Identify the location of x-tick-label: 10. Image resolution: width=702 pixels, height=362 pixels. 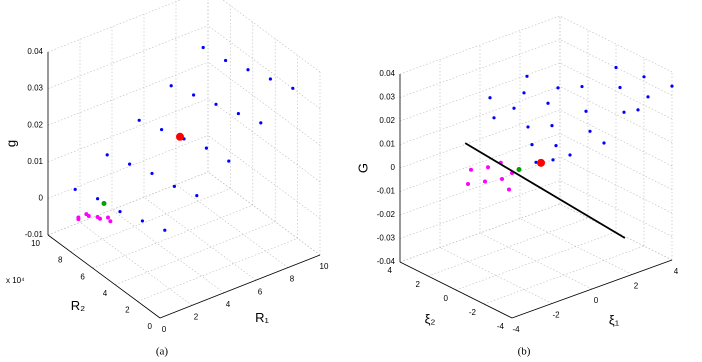
(324, 266).